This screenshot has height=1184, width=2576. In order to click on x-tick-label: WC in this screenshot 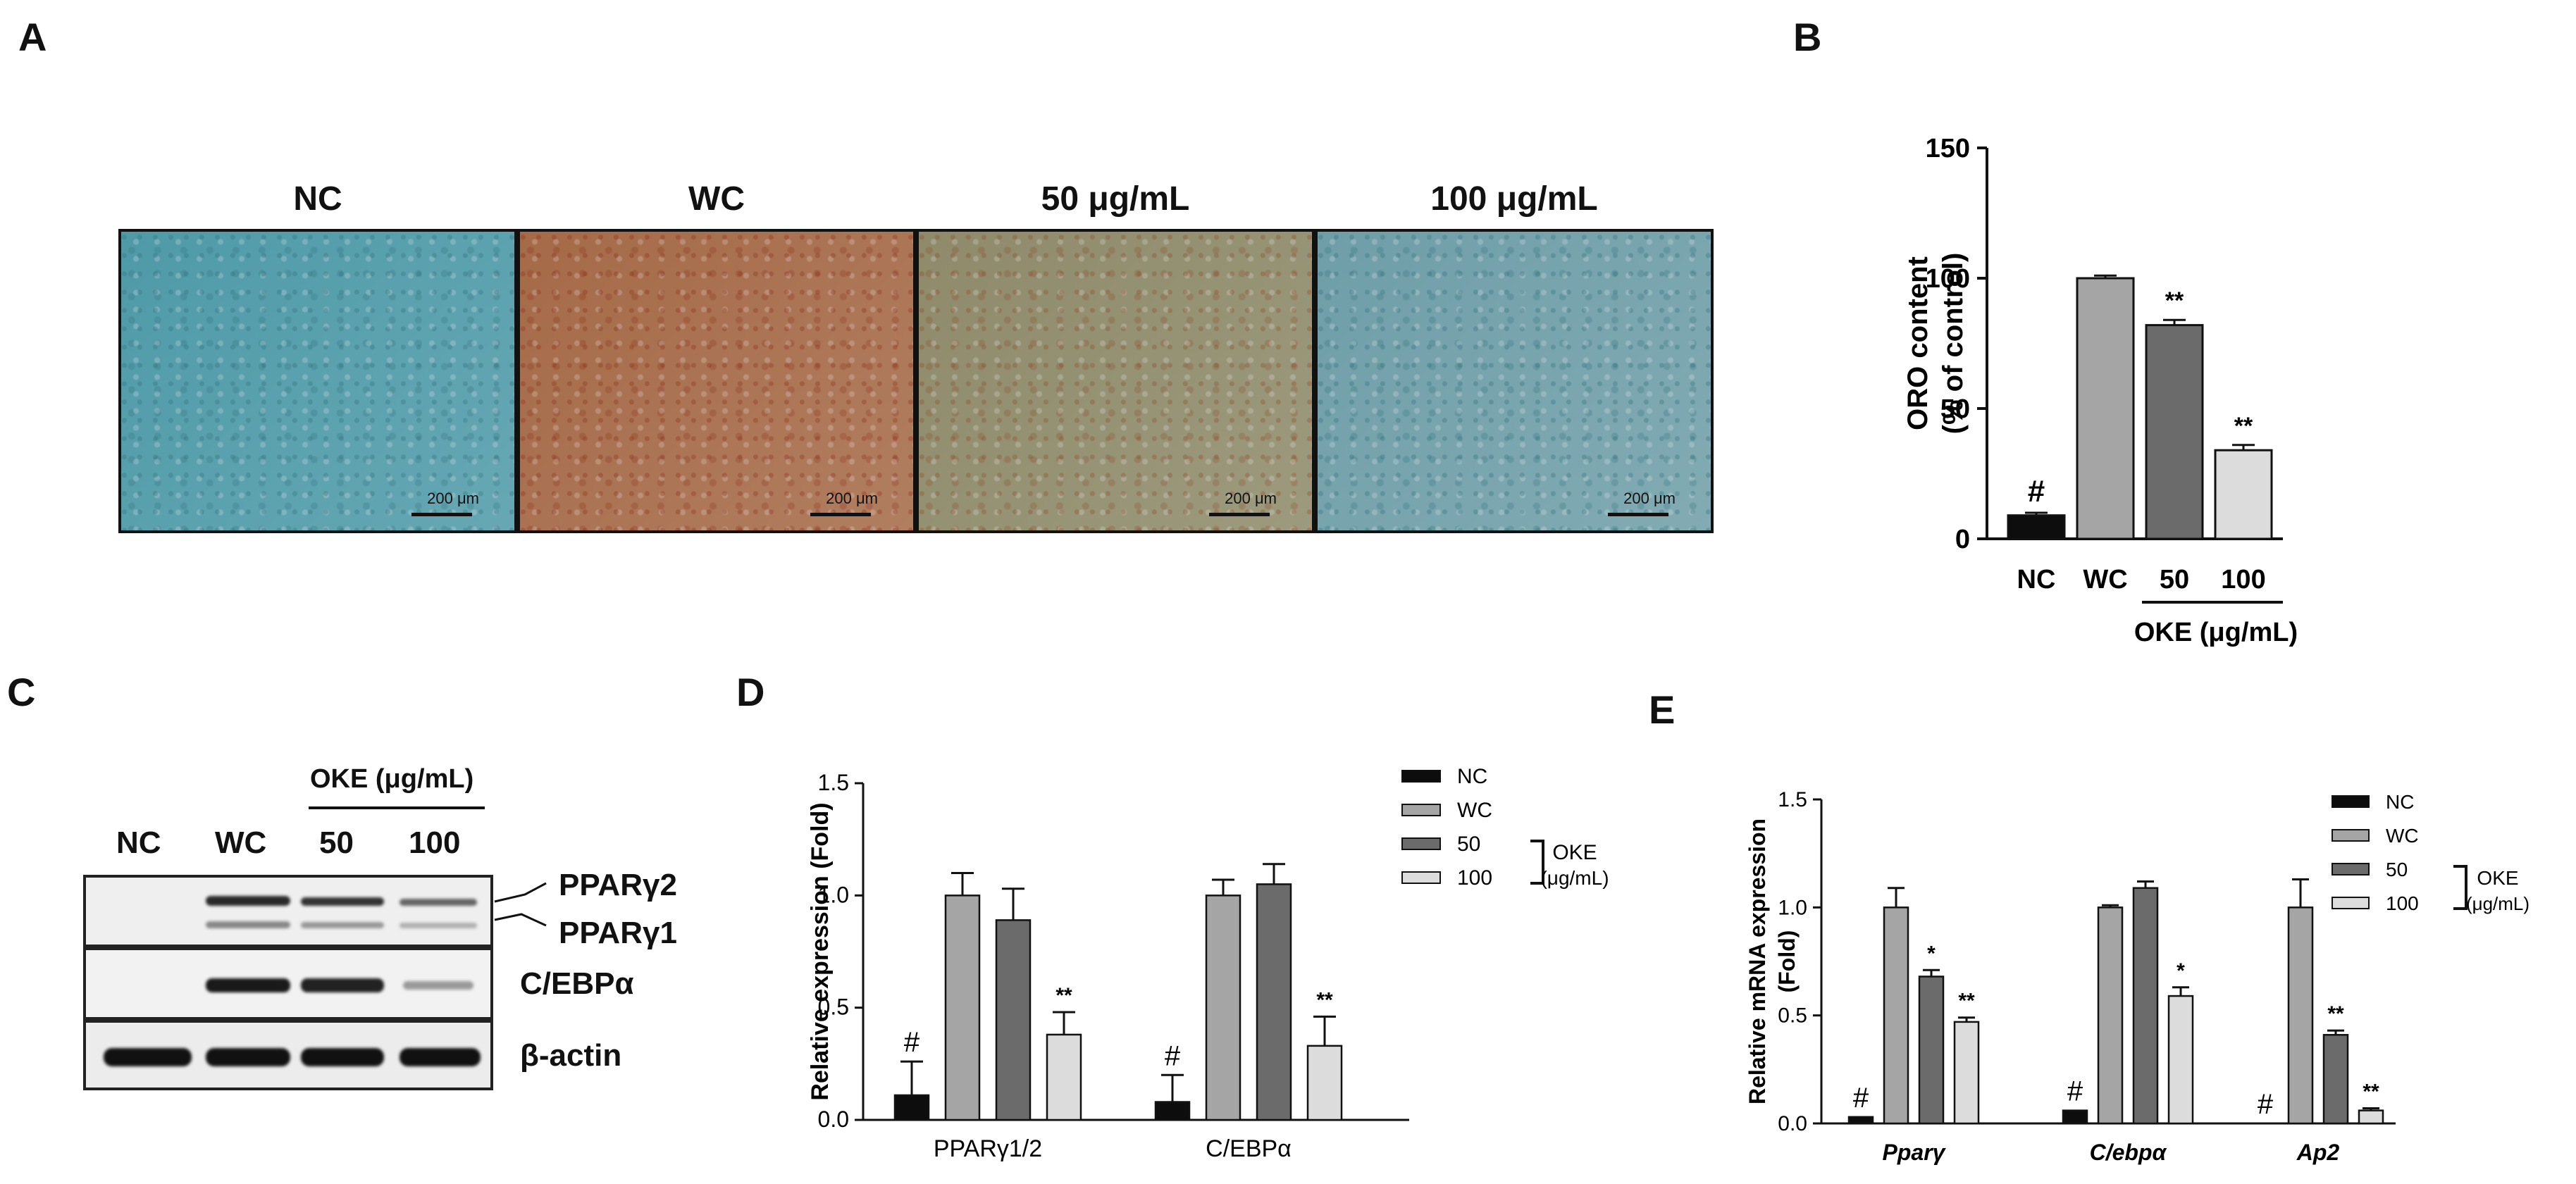, I will do `click(2105, 579)`.